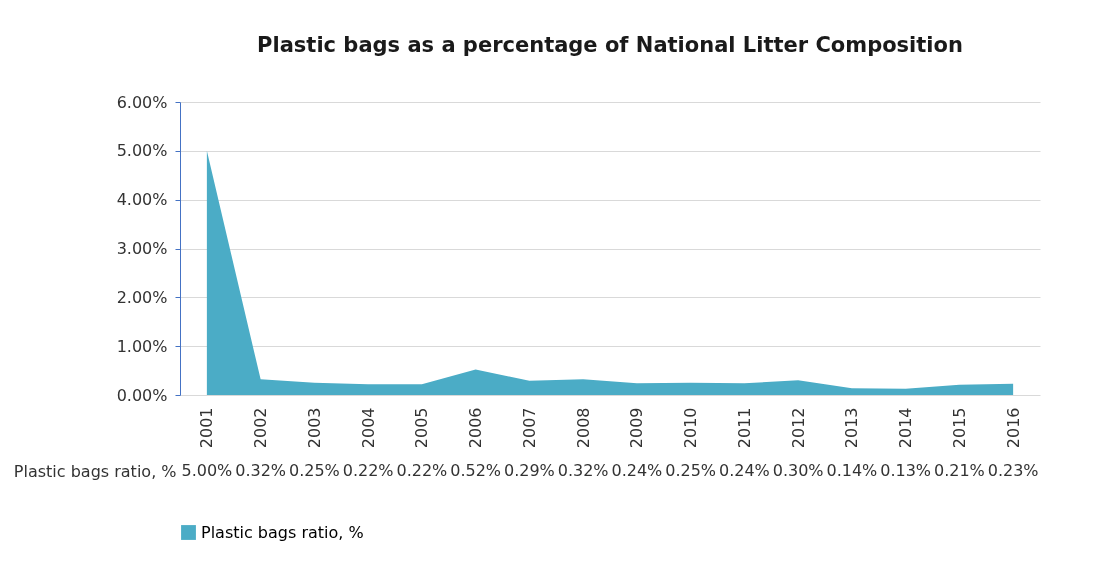 Image resolution: width=1112 pixels, height=582 pixels. I want to click on x-tick-label: 2014, so click(906, 428).